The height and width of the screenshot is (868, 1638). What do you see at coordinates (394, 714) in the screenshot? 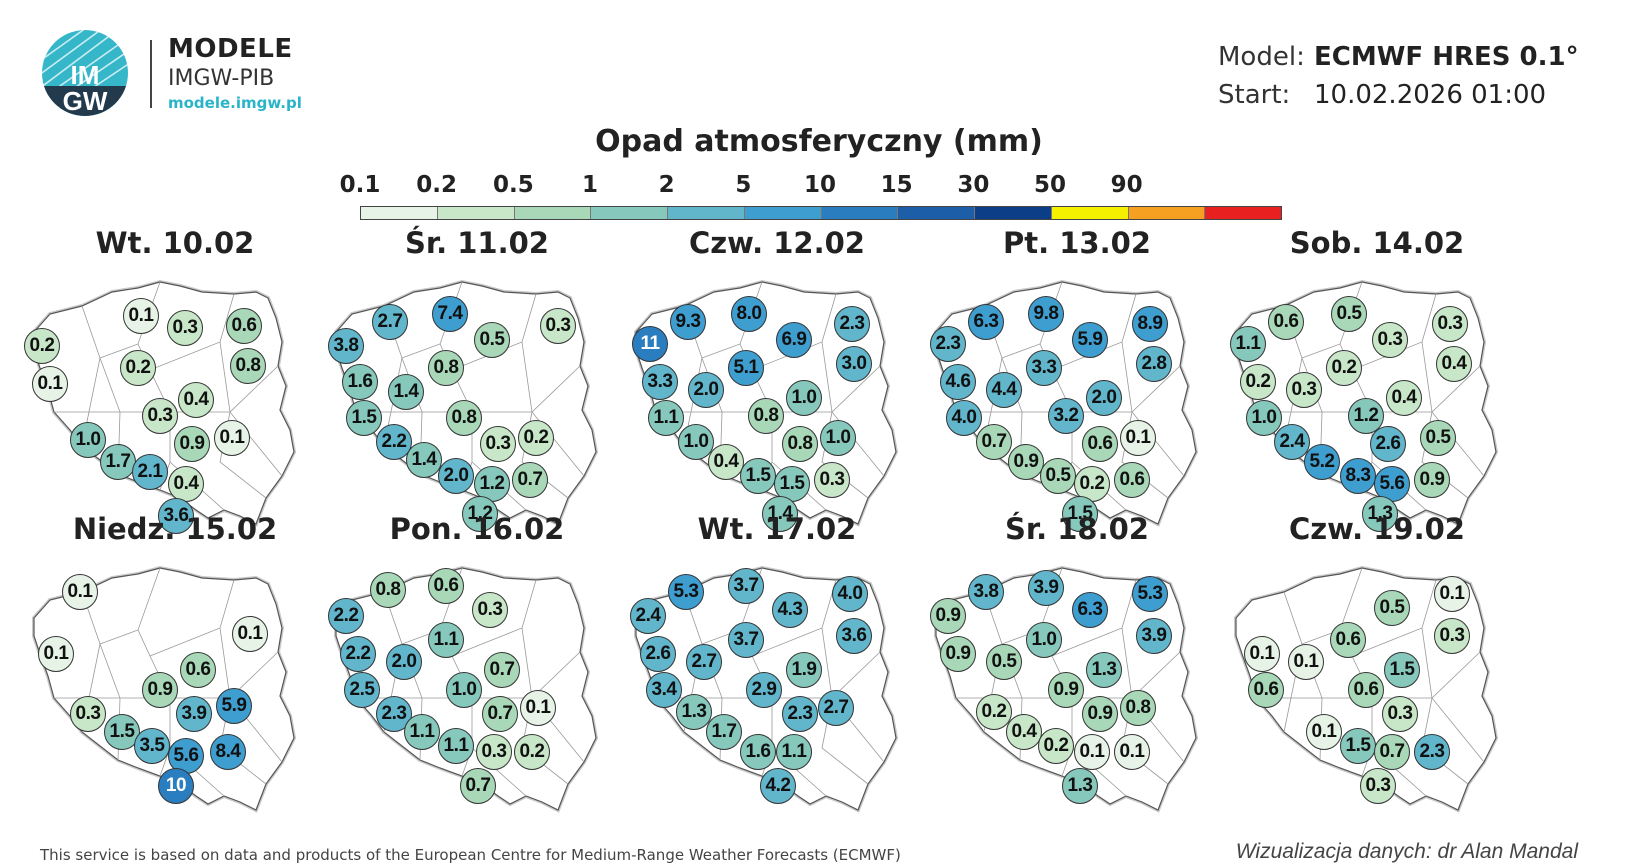
I see `precipitation-value-marker: 2.3` at bounding box center [394, 714].